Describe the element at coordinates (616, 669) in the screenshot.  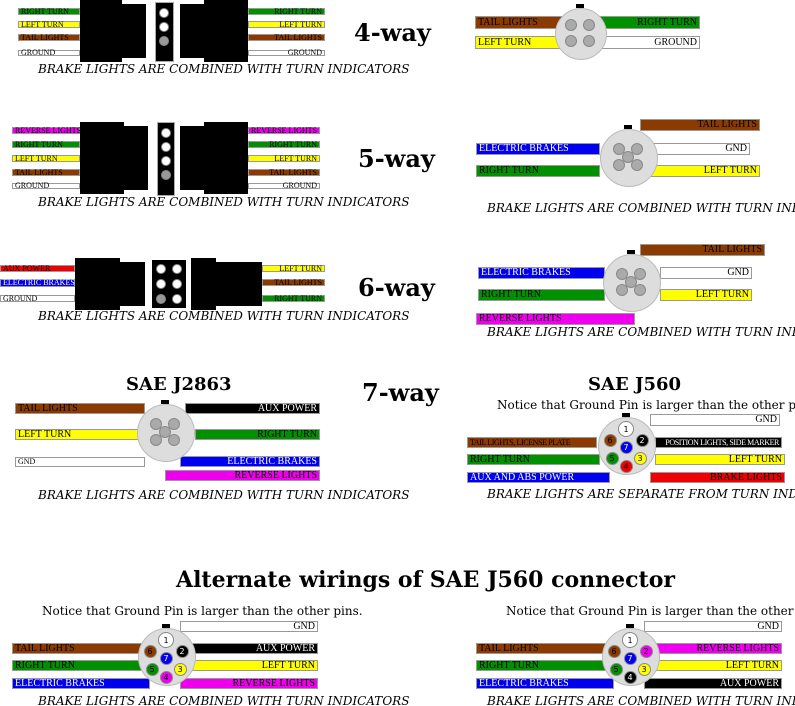
I see `pin-5: 5` at that location.